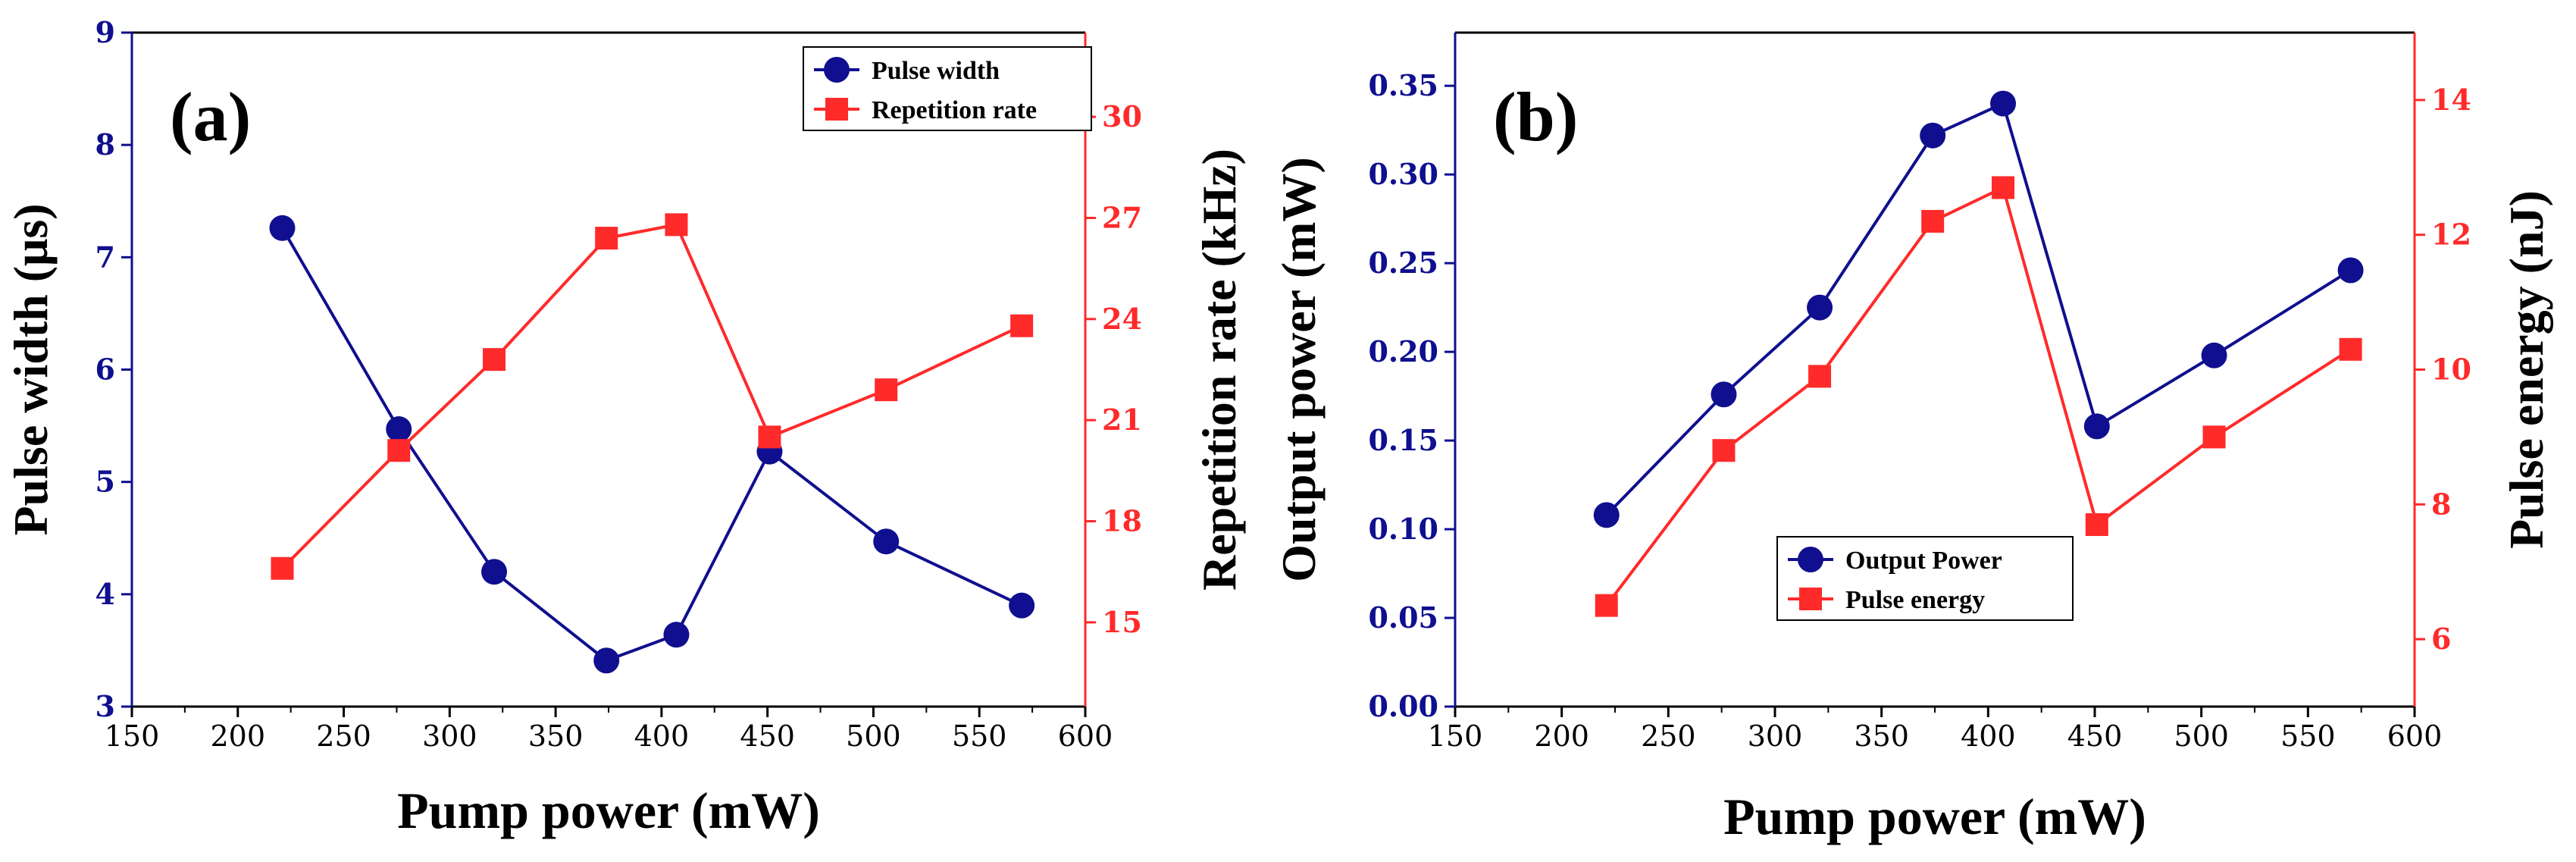 This screenshot has height=862, width=2576. What do you see at coordinates (936, 71) in the screenshot?
I see `legend-label: Pulse width` at bounding box center [936, 71].